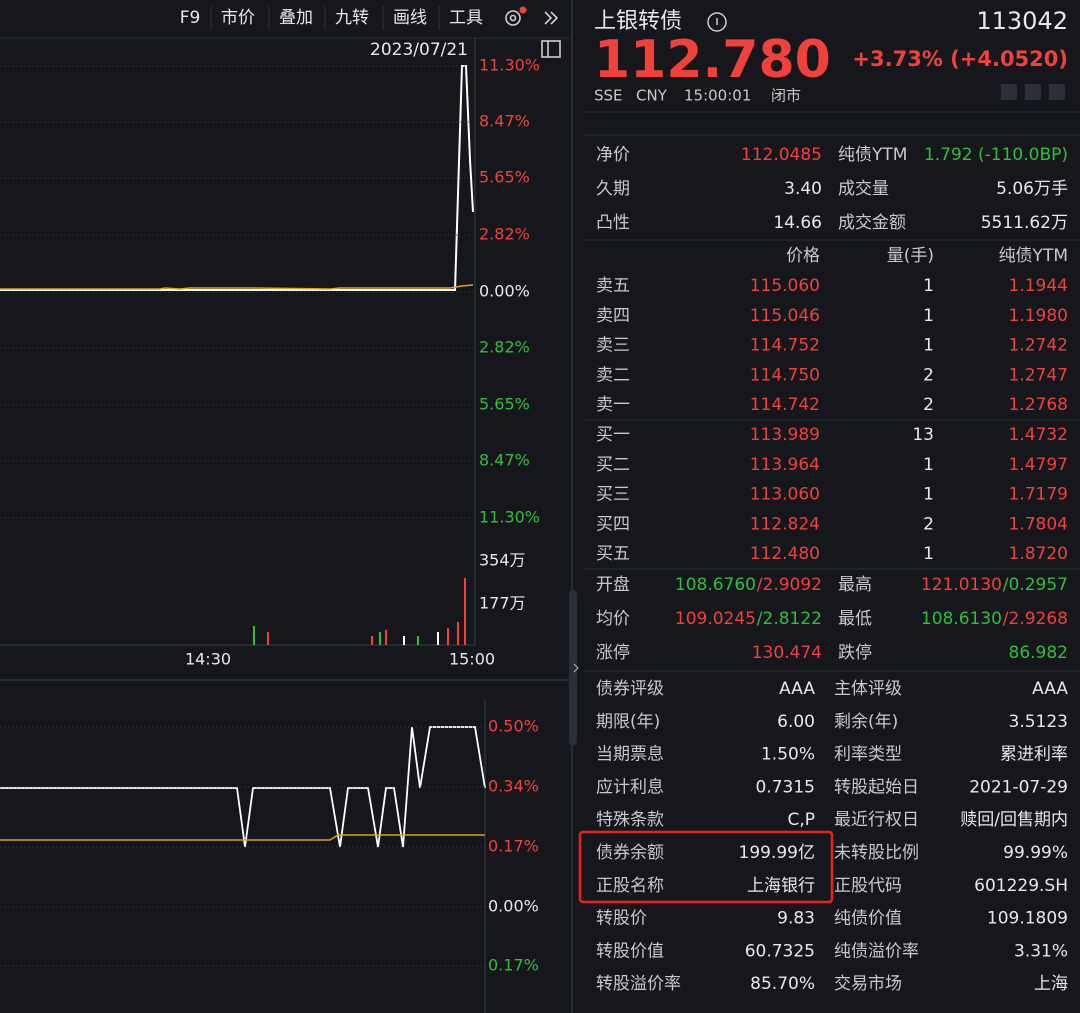  Describe the element at coordinates (1035, 853) in the screenshot. I see `info-value: 99.99%` at that location.